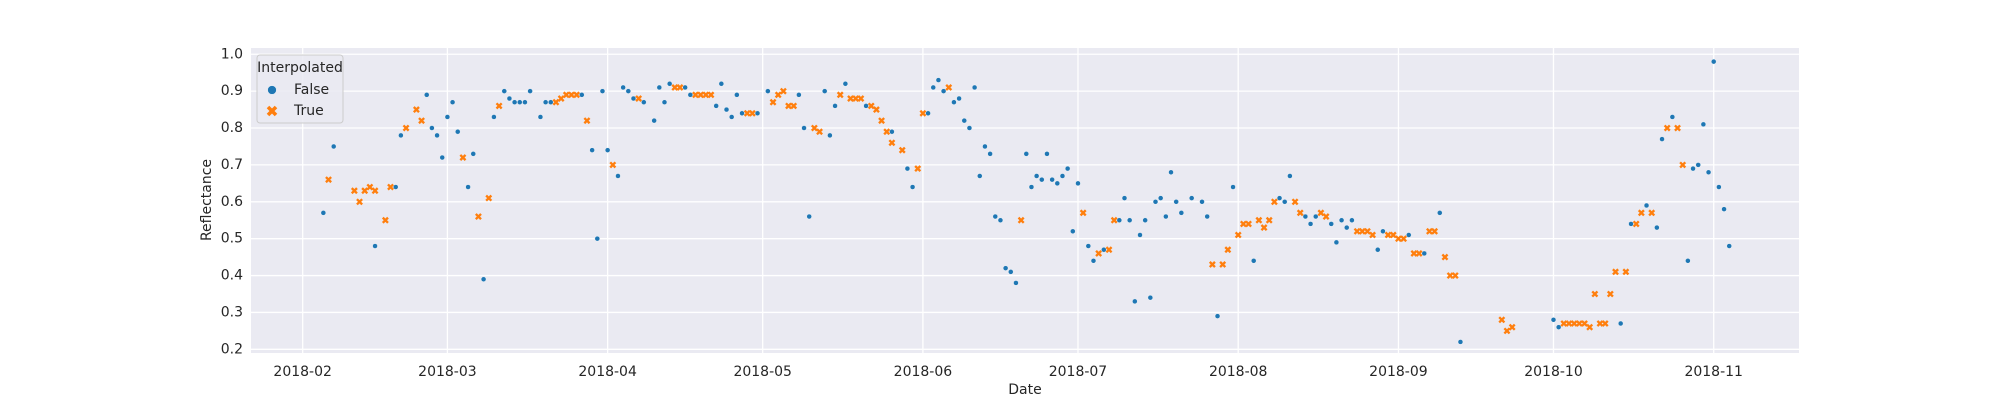  I want to click on legend-label: False, so click(311, 90).